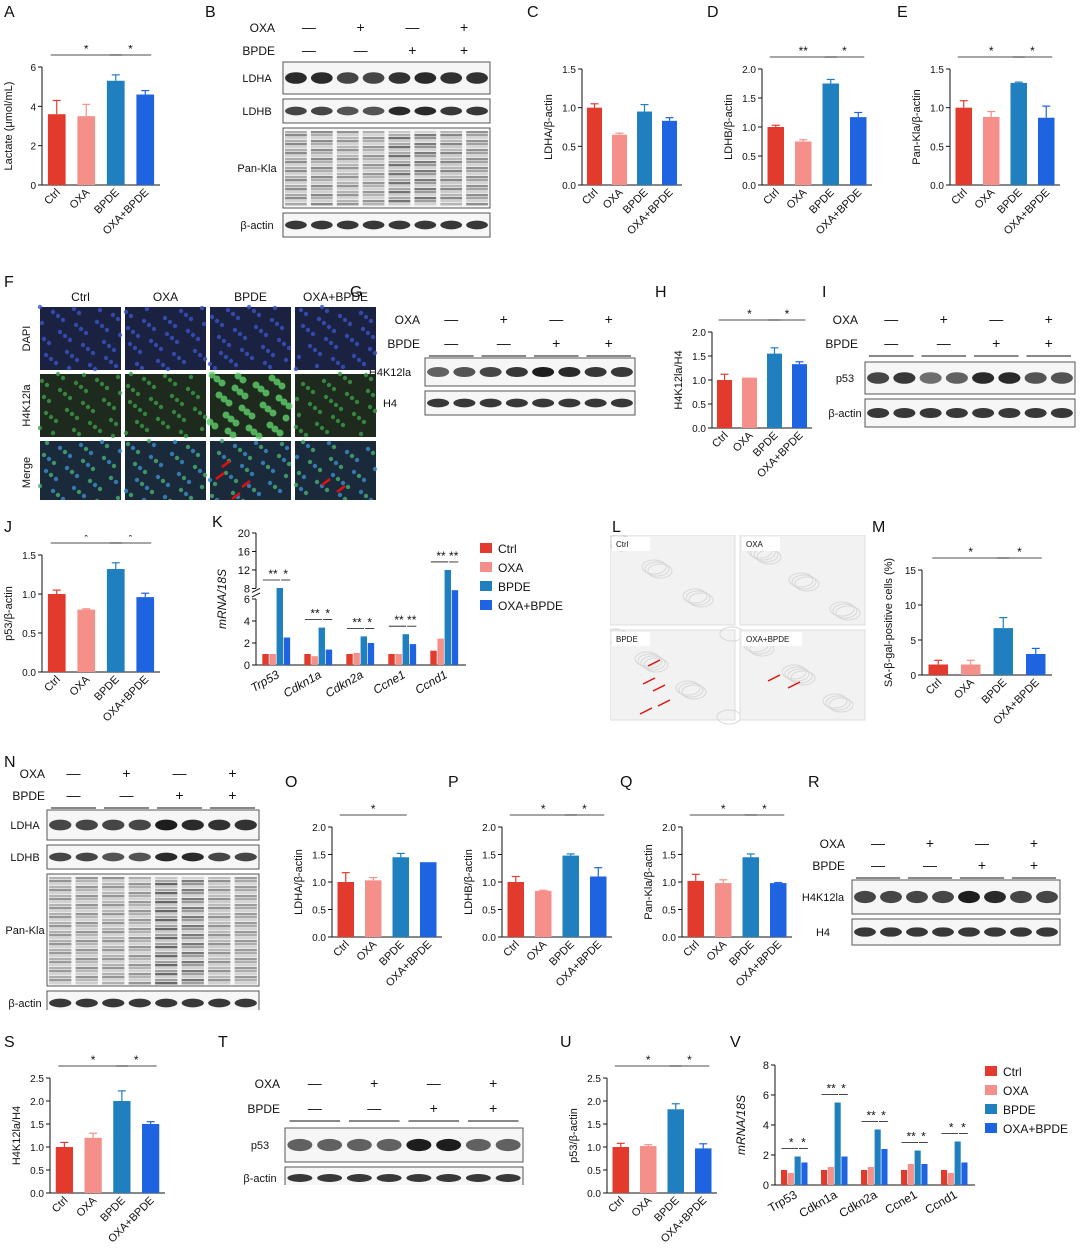  Describe the element at coordinates (469, 882) in the screenshot. I see `y-axis-label: LDHB/β-actin` at that location.